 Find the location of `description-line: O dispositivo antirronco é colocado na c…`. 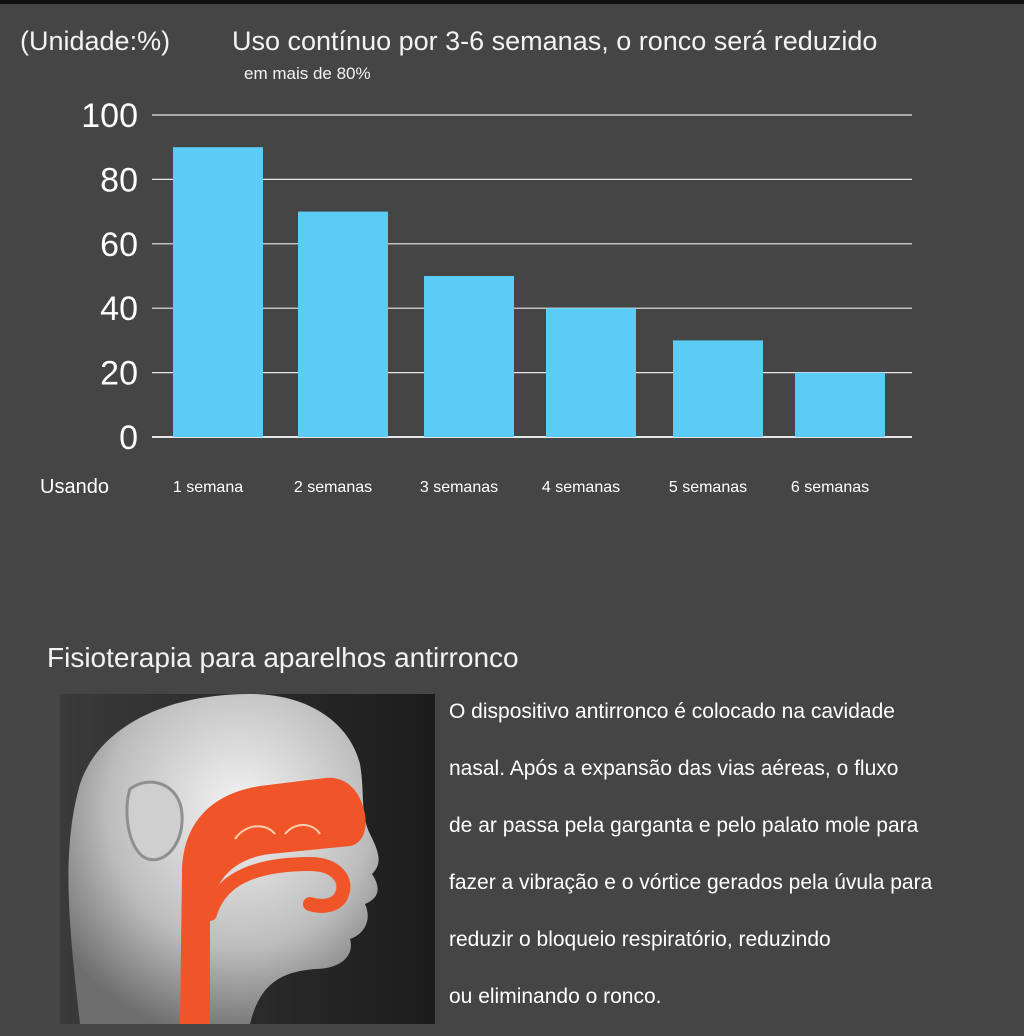

description-line: O dispositivo antirronco é colocado na c… is located at coordinates (672, 711).